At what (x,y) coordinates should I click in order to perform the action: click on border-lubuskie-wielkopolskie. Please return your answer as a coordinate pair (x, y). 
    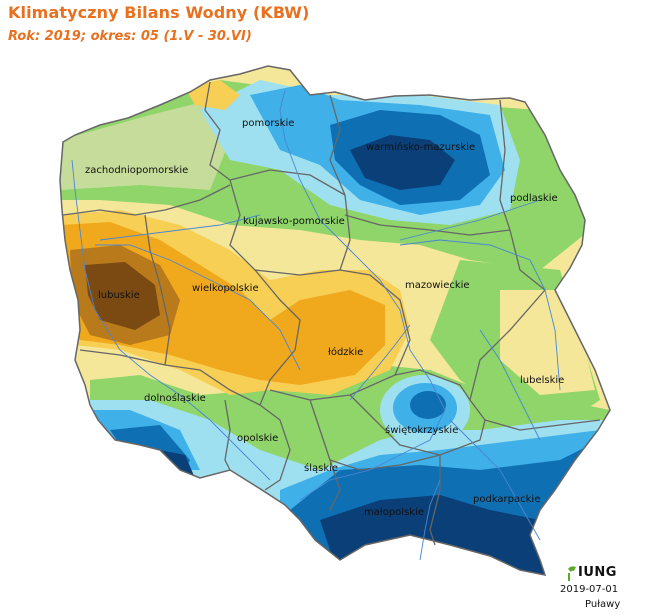
    Looking at the image, I should click on (157, 290).